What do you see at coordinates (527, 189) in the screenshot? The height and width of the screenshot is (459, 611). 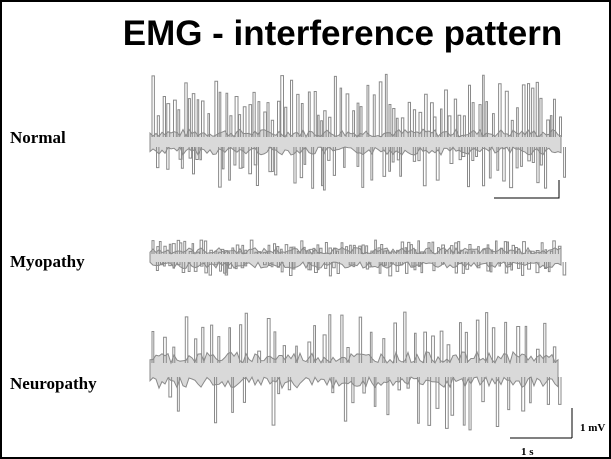 I see `scale-bar-normal` at bounding box center [527, 189].